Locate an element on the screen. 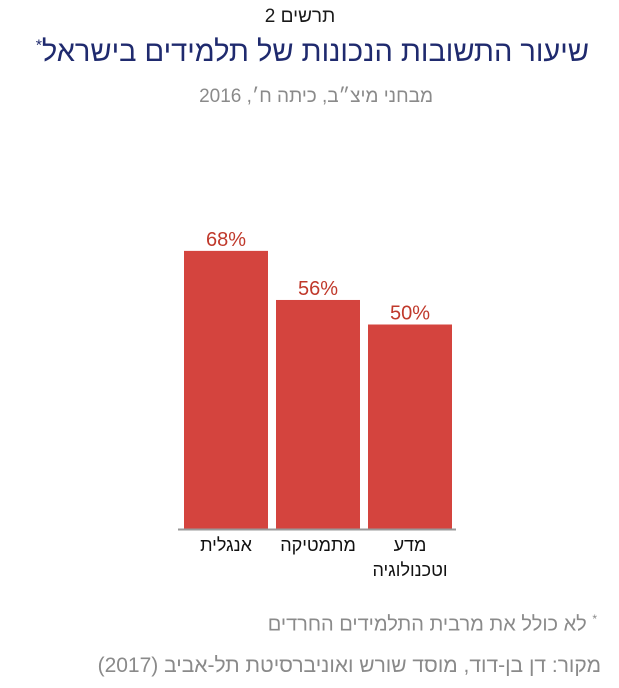  title-marker: * is located at coordinates (38, 46).